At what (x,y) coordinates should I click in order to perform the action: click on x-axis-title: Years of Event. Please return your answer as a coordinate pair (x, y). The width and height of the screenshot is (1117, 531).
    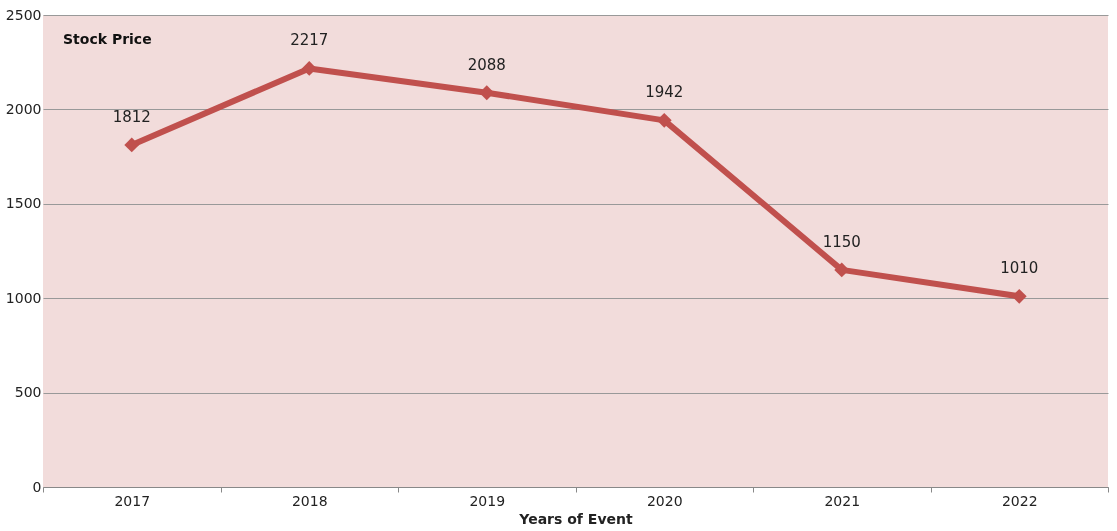
    Looking at the image, I should click on (575, 518).